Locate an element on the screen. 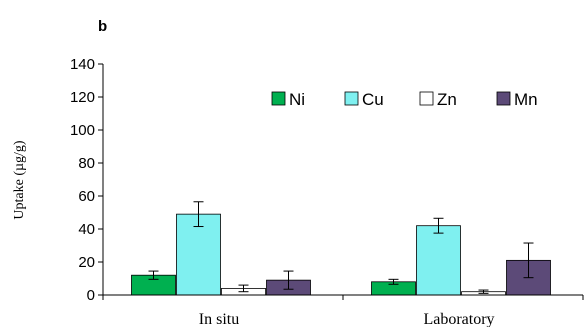 The width and height of the screenshot is (585, 327). legend-label: Zn is located at coordinates (447, 99).